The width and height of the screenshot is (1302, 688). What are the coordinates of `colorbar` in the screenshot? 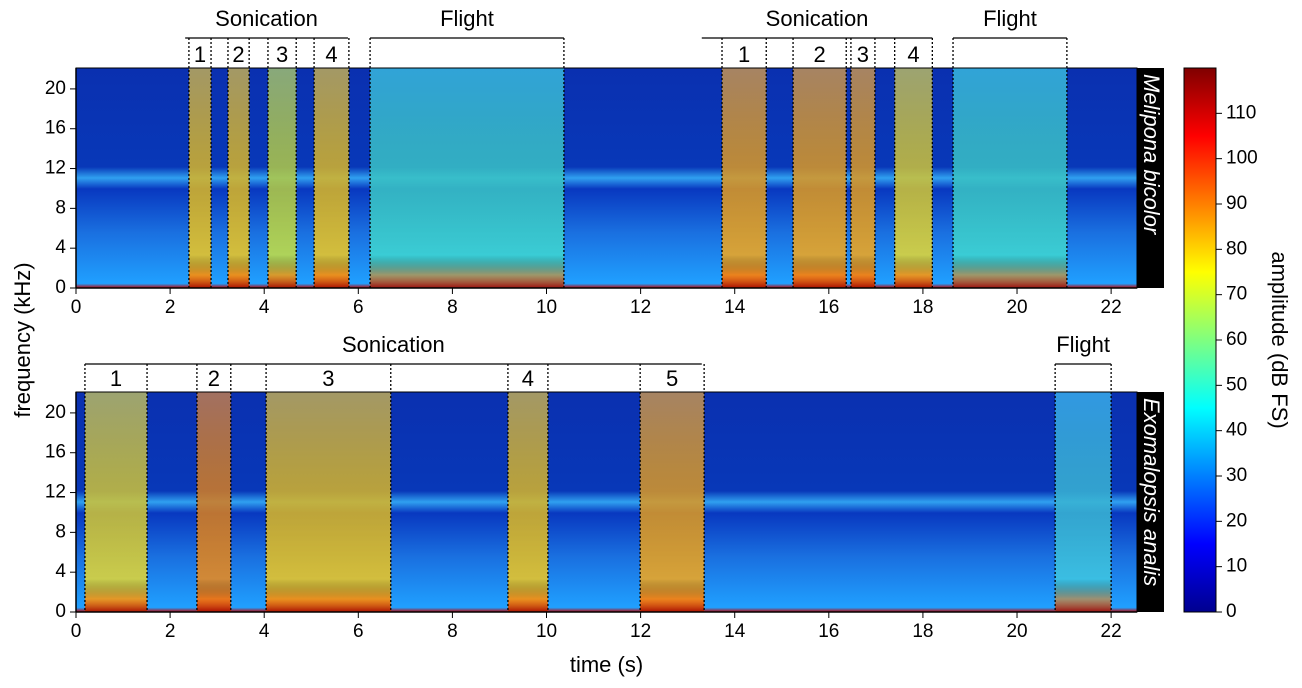 It's located at (1200, 340).